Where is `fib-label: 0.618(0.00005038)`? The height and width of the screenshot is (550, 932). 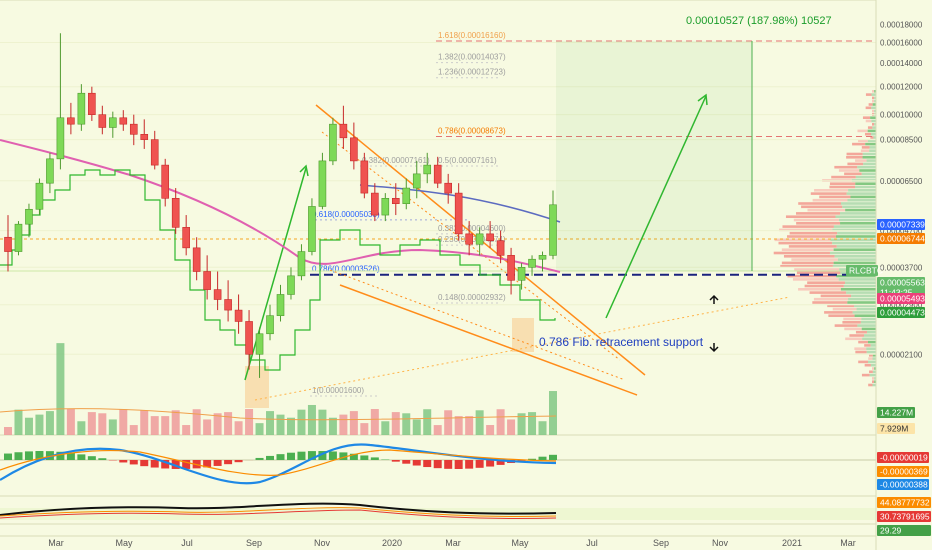 fib-label: 0.618(0.00005038) is located at coordinates (346, 214).